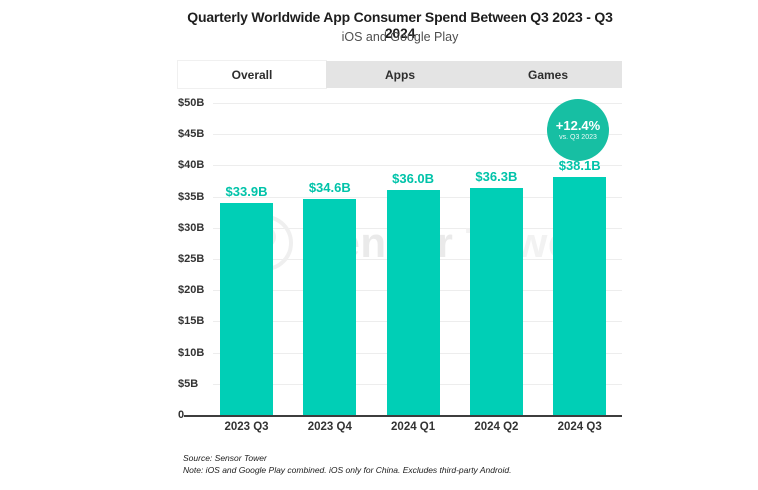  What do you see at coordinates (191, 321) in the screenshot?
I see `y-axis-tick-15b: $15B` at bounding box center [191, 321].